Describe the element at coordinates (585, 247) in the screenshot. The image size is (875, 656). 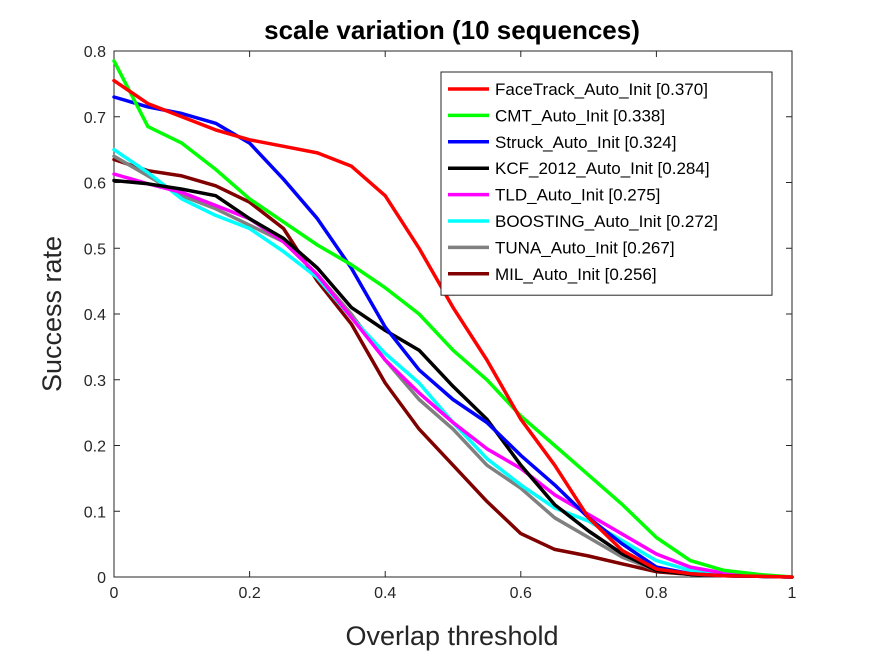
I see `legend-entry-label: TUNA_Auto_Init [0.267]` at that location.